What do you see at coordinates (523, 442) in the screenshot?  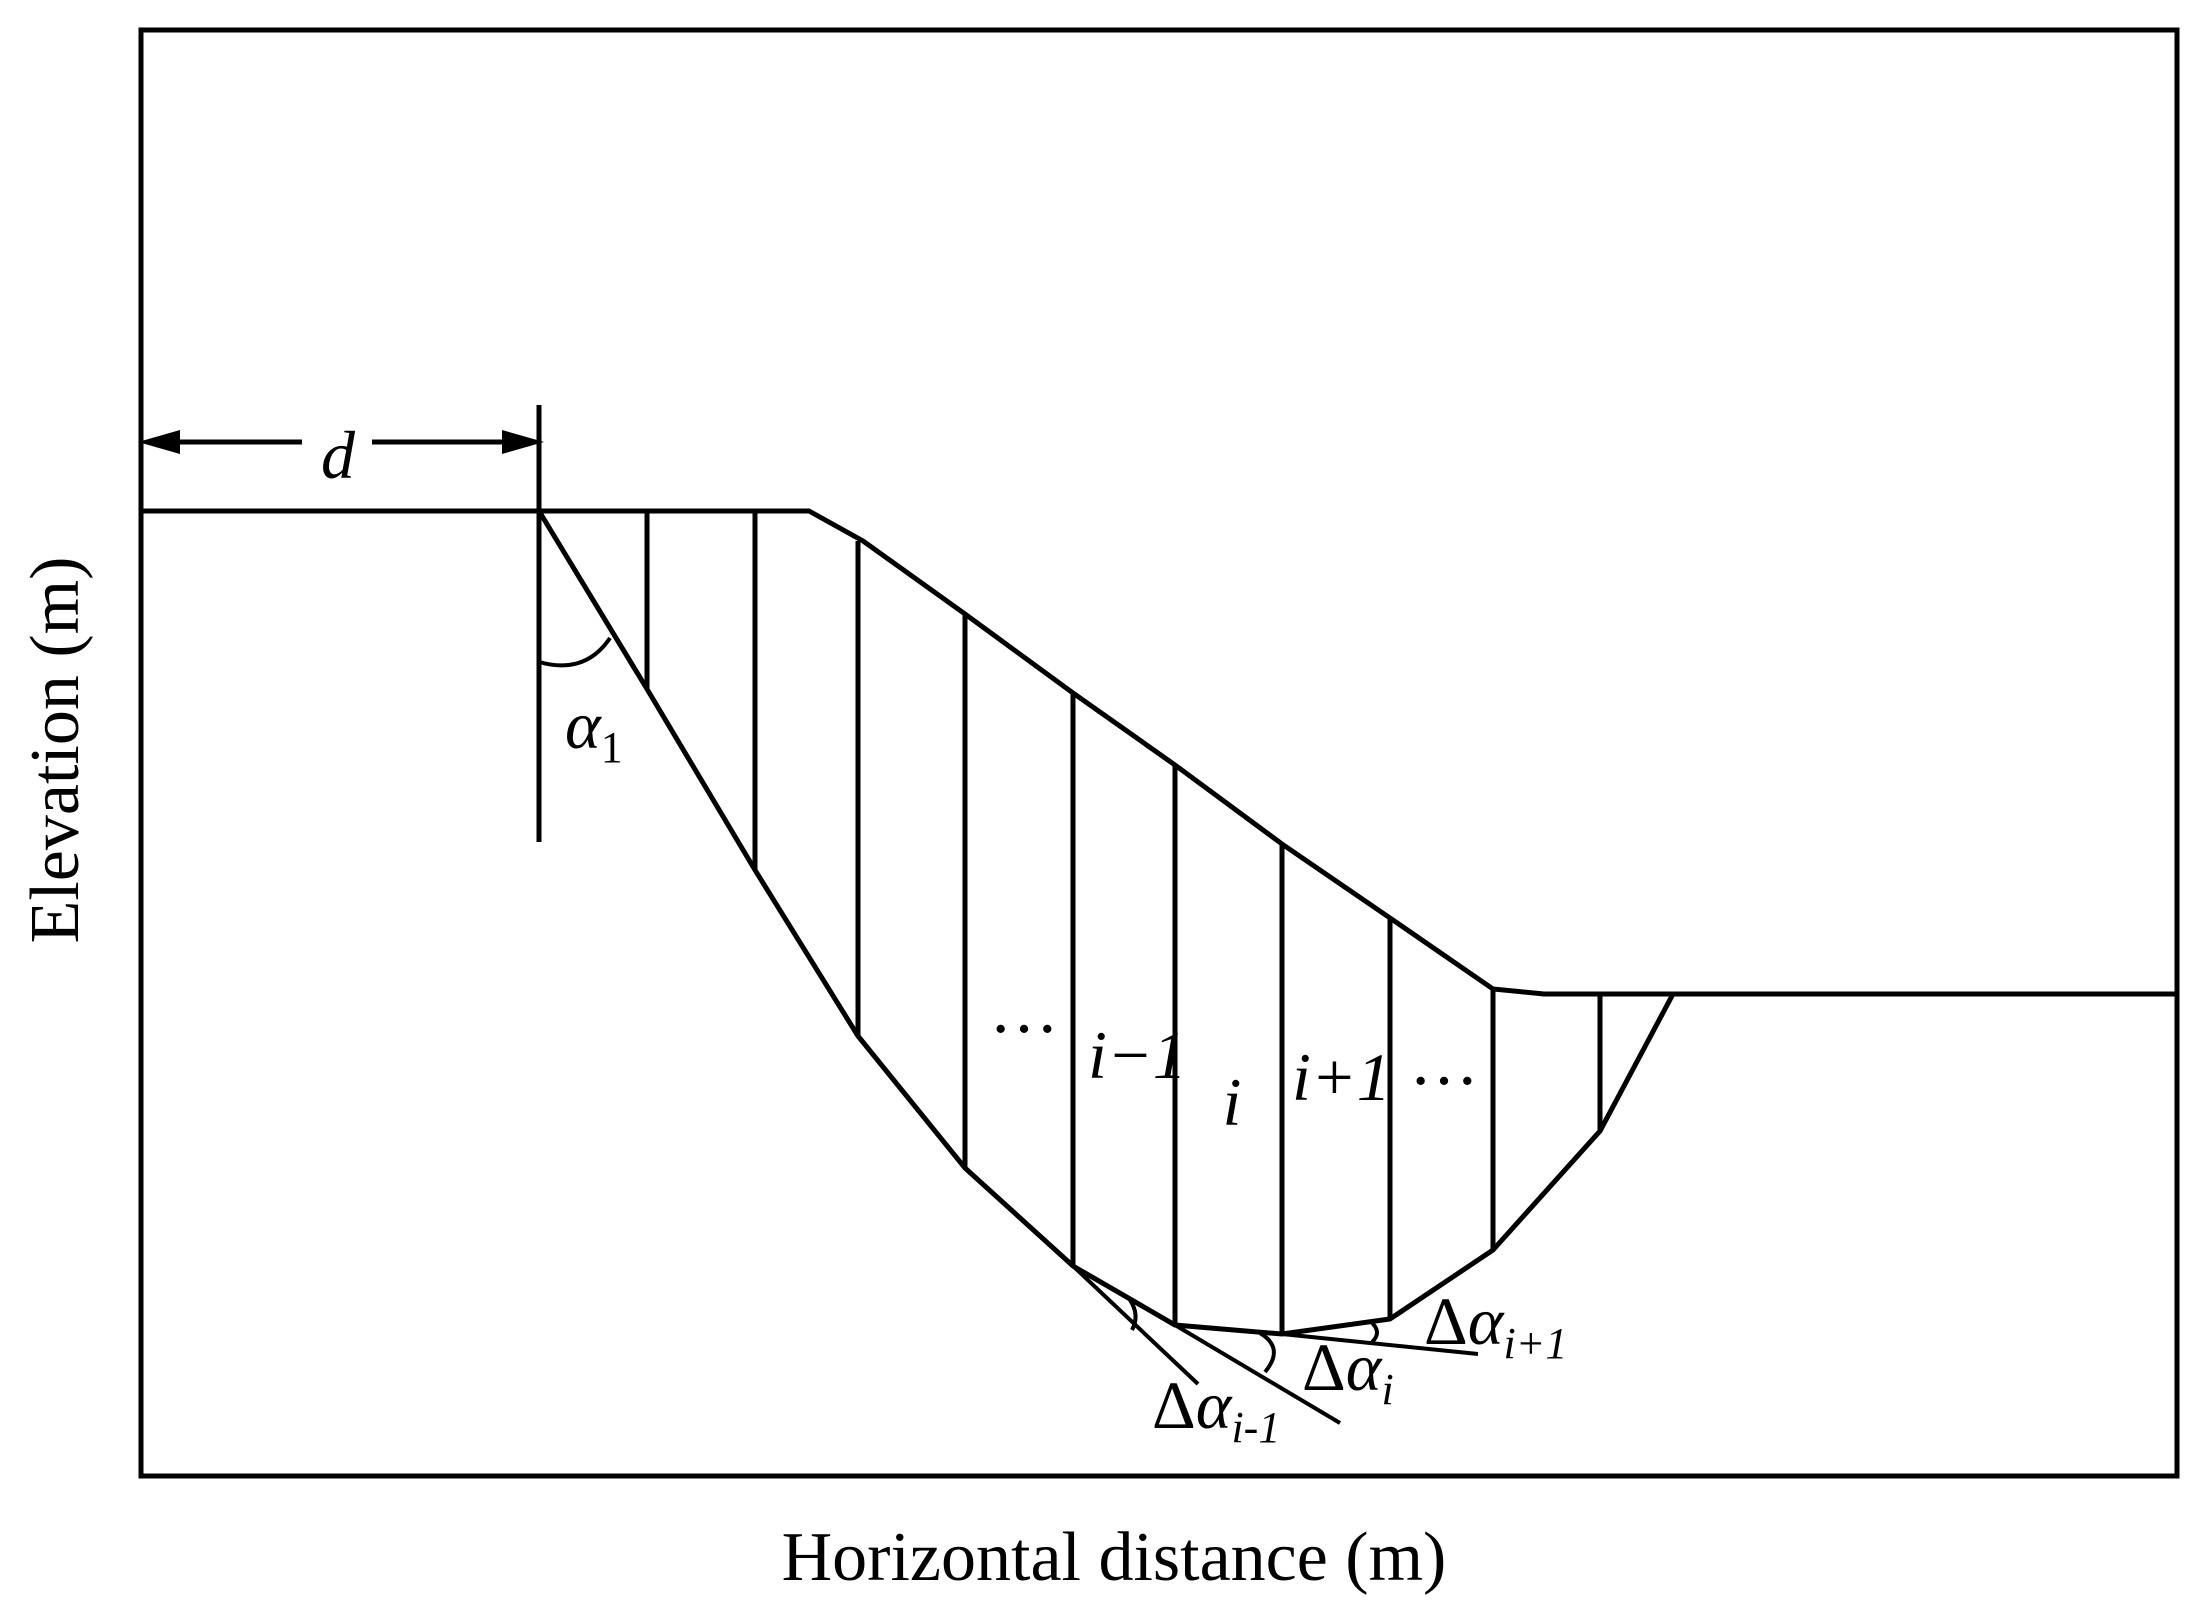 I see `d-arrowhead-right` at bounding box center [523, 442].